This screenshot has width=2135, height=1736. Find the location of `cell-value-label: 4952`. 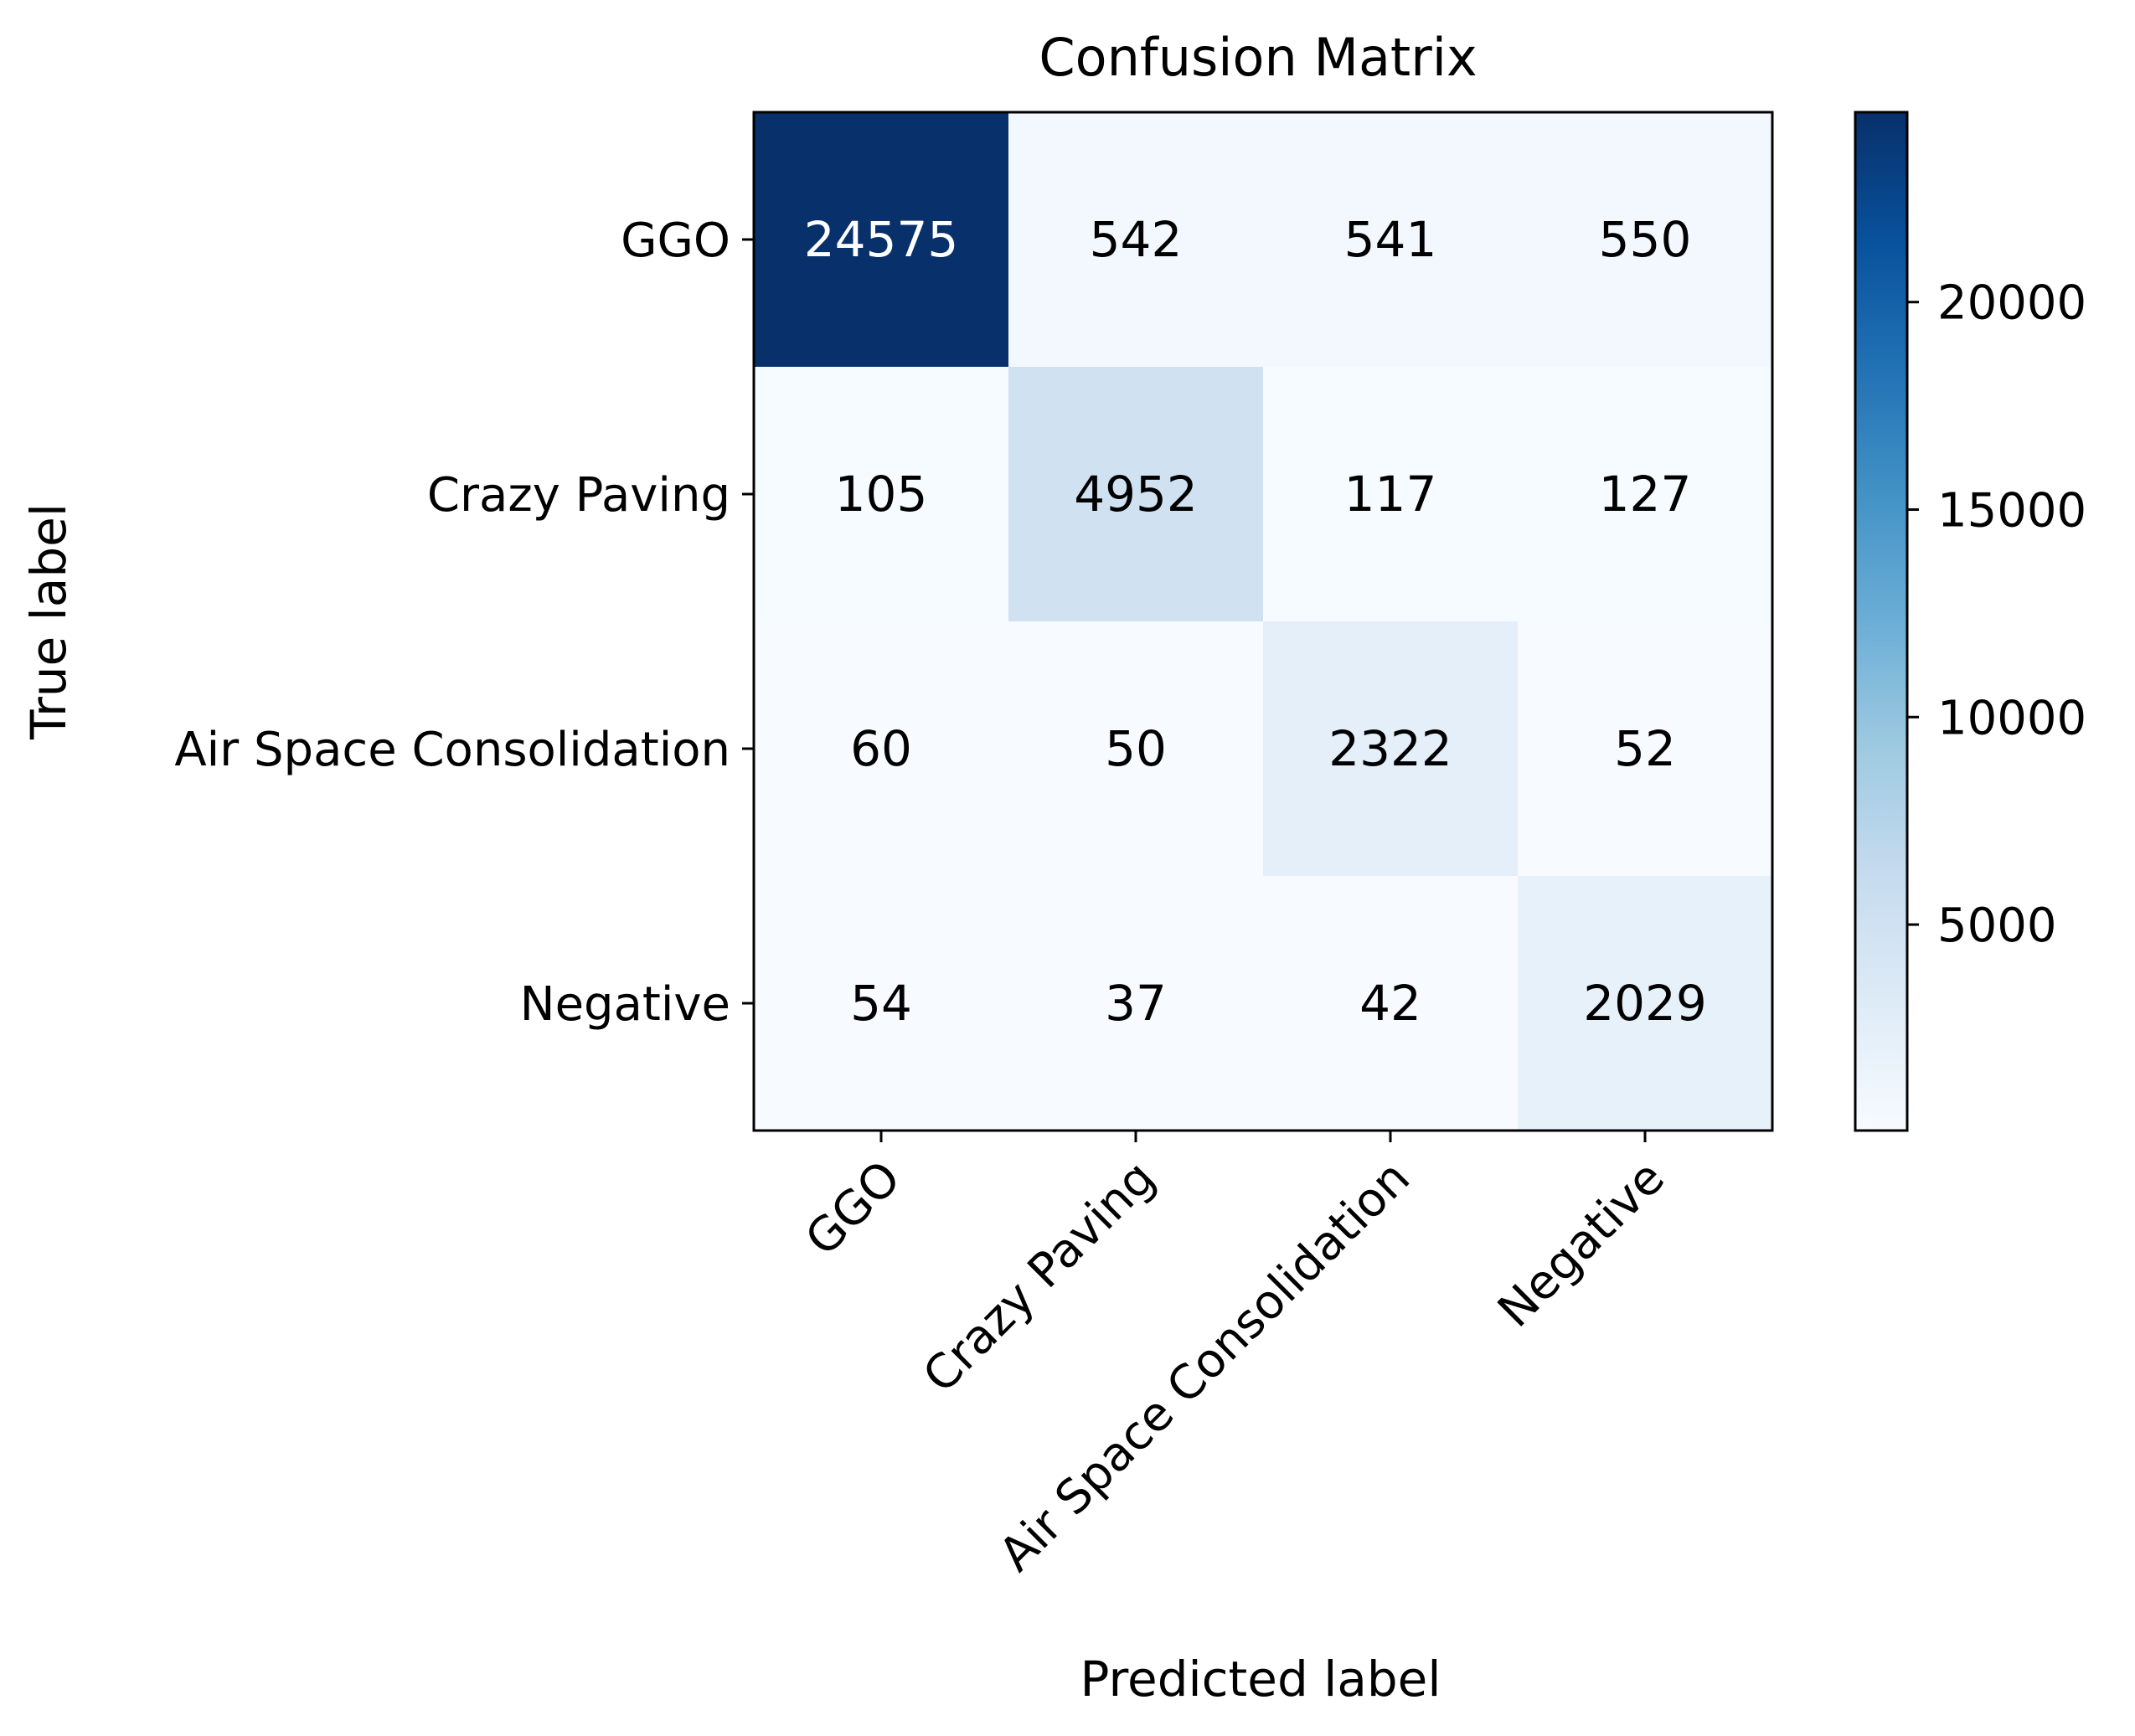

cell-value-label: 4952 is located at coordinates (1136, 494).